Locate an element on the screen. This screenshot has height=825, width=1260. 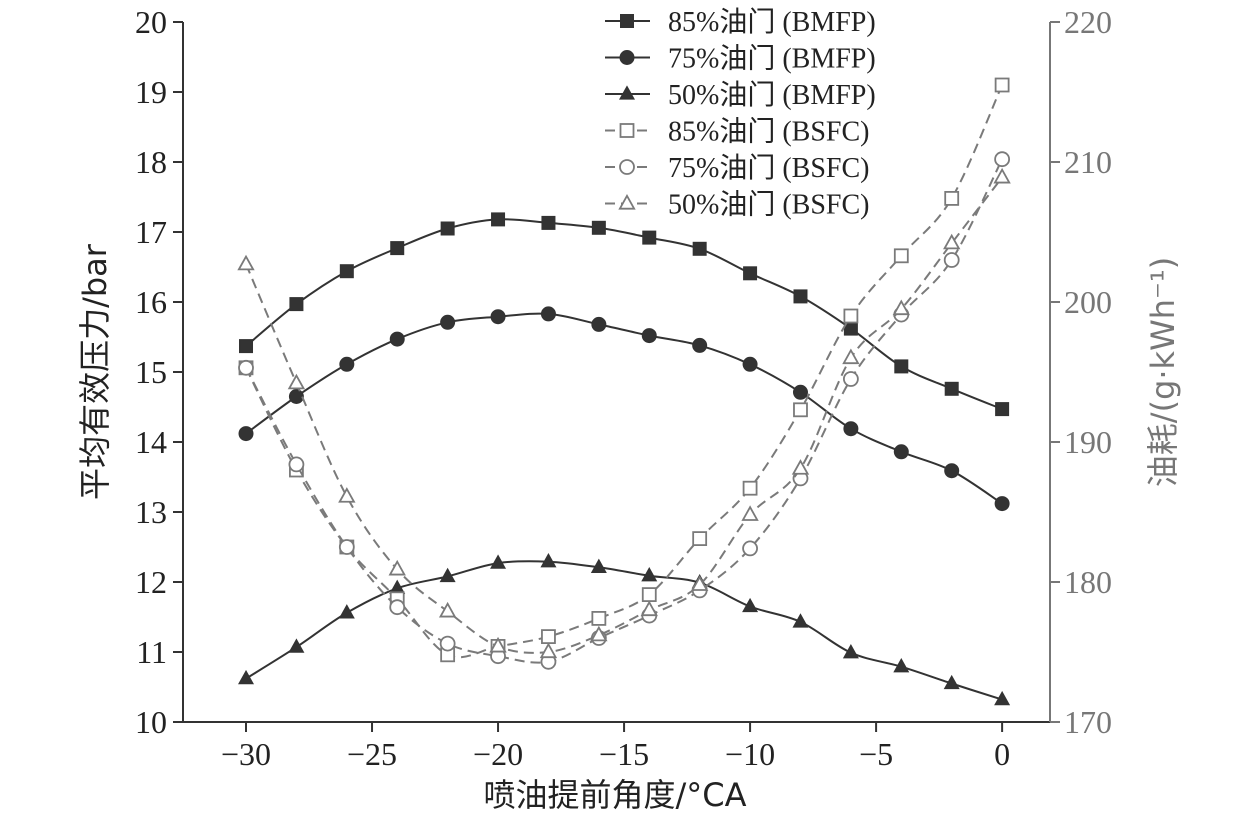
y-left-tick-label: 19 is located at coordinates (151, 92).